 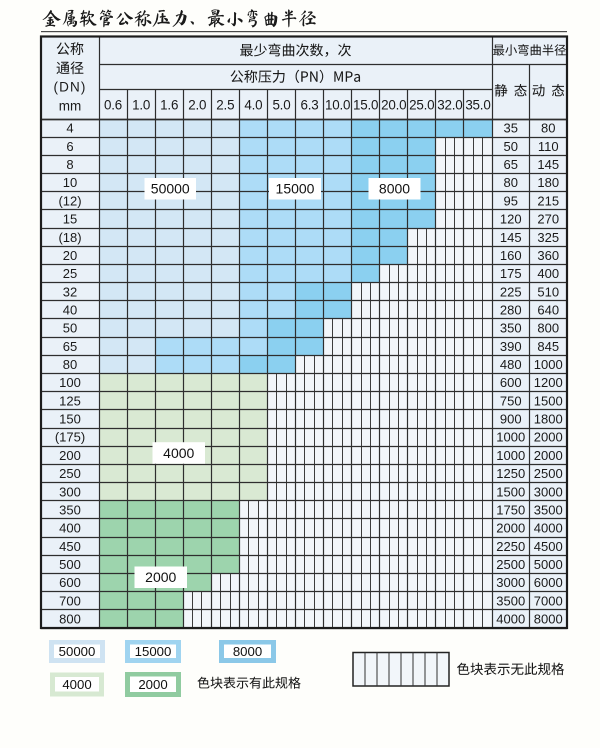 I want to click on svg-text: 2.0, so click(x=197, y=105).